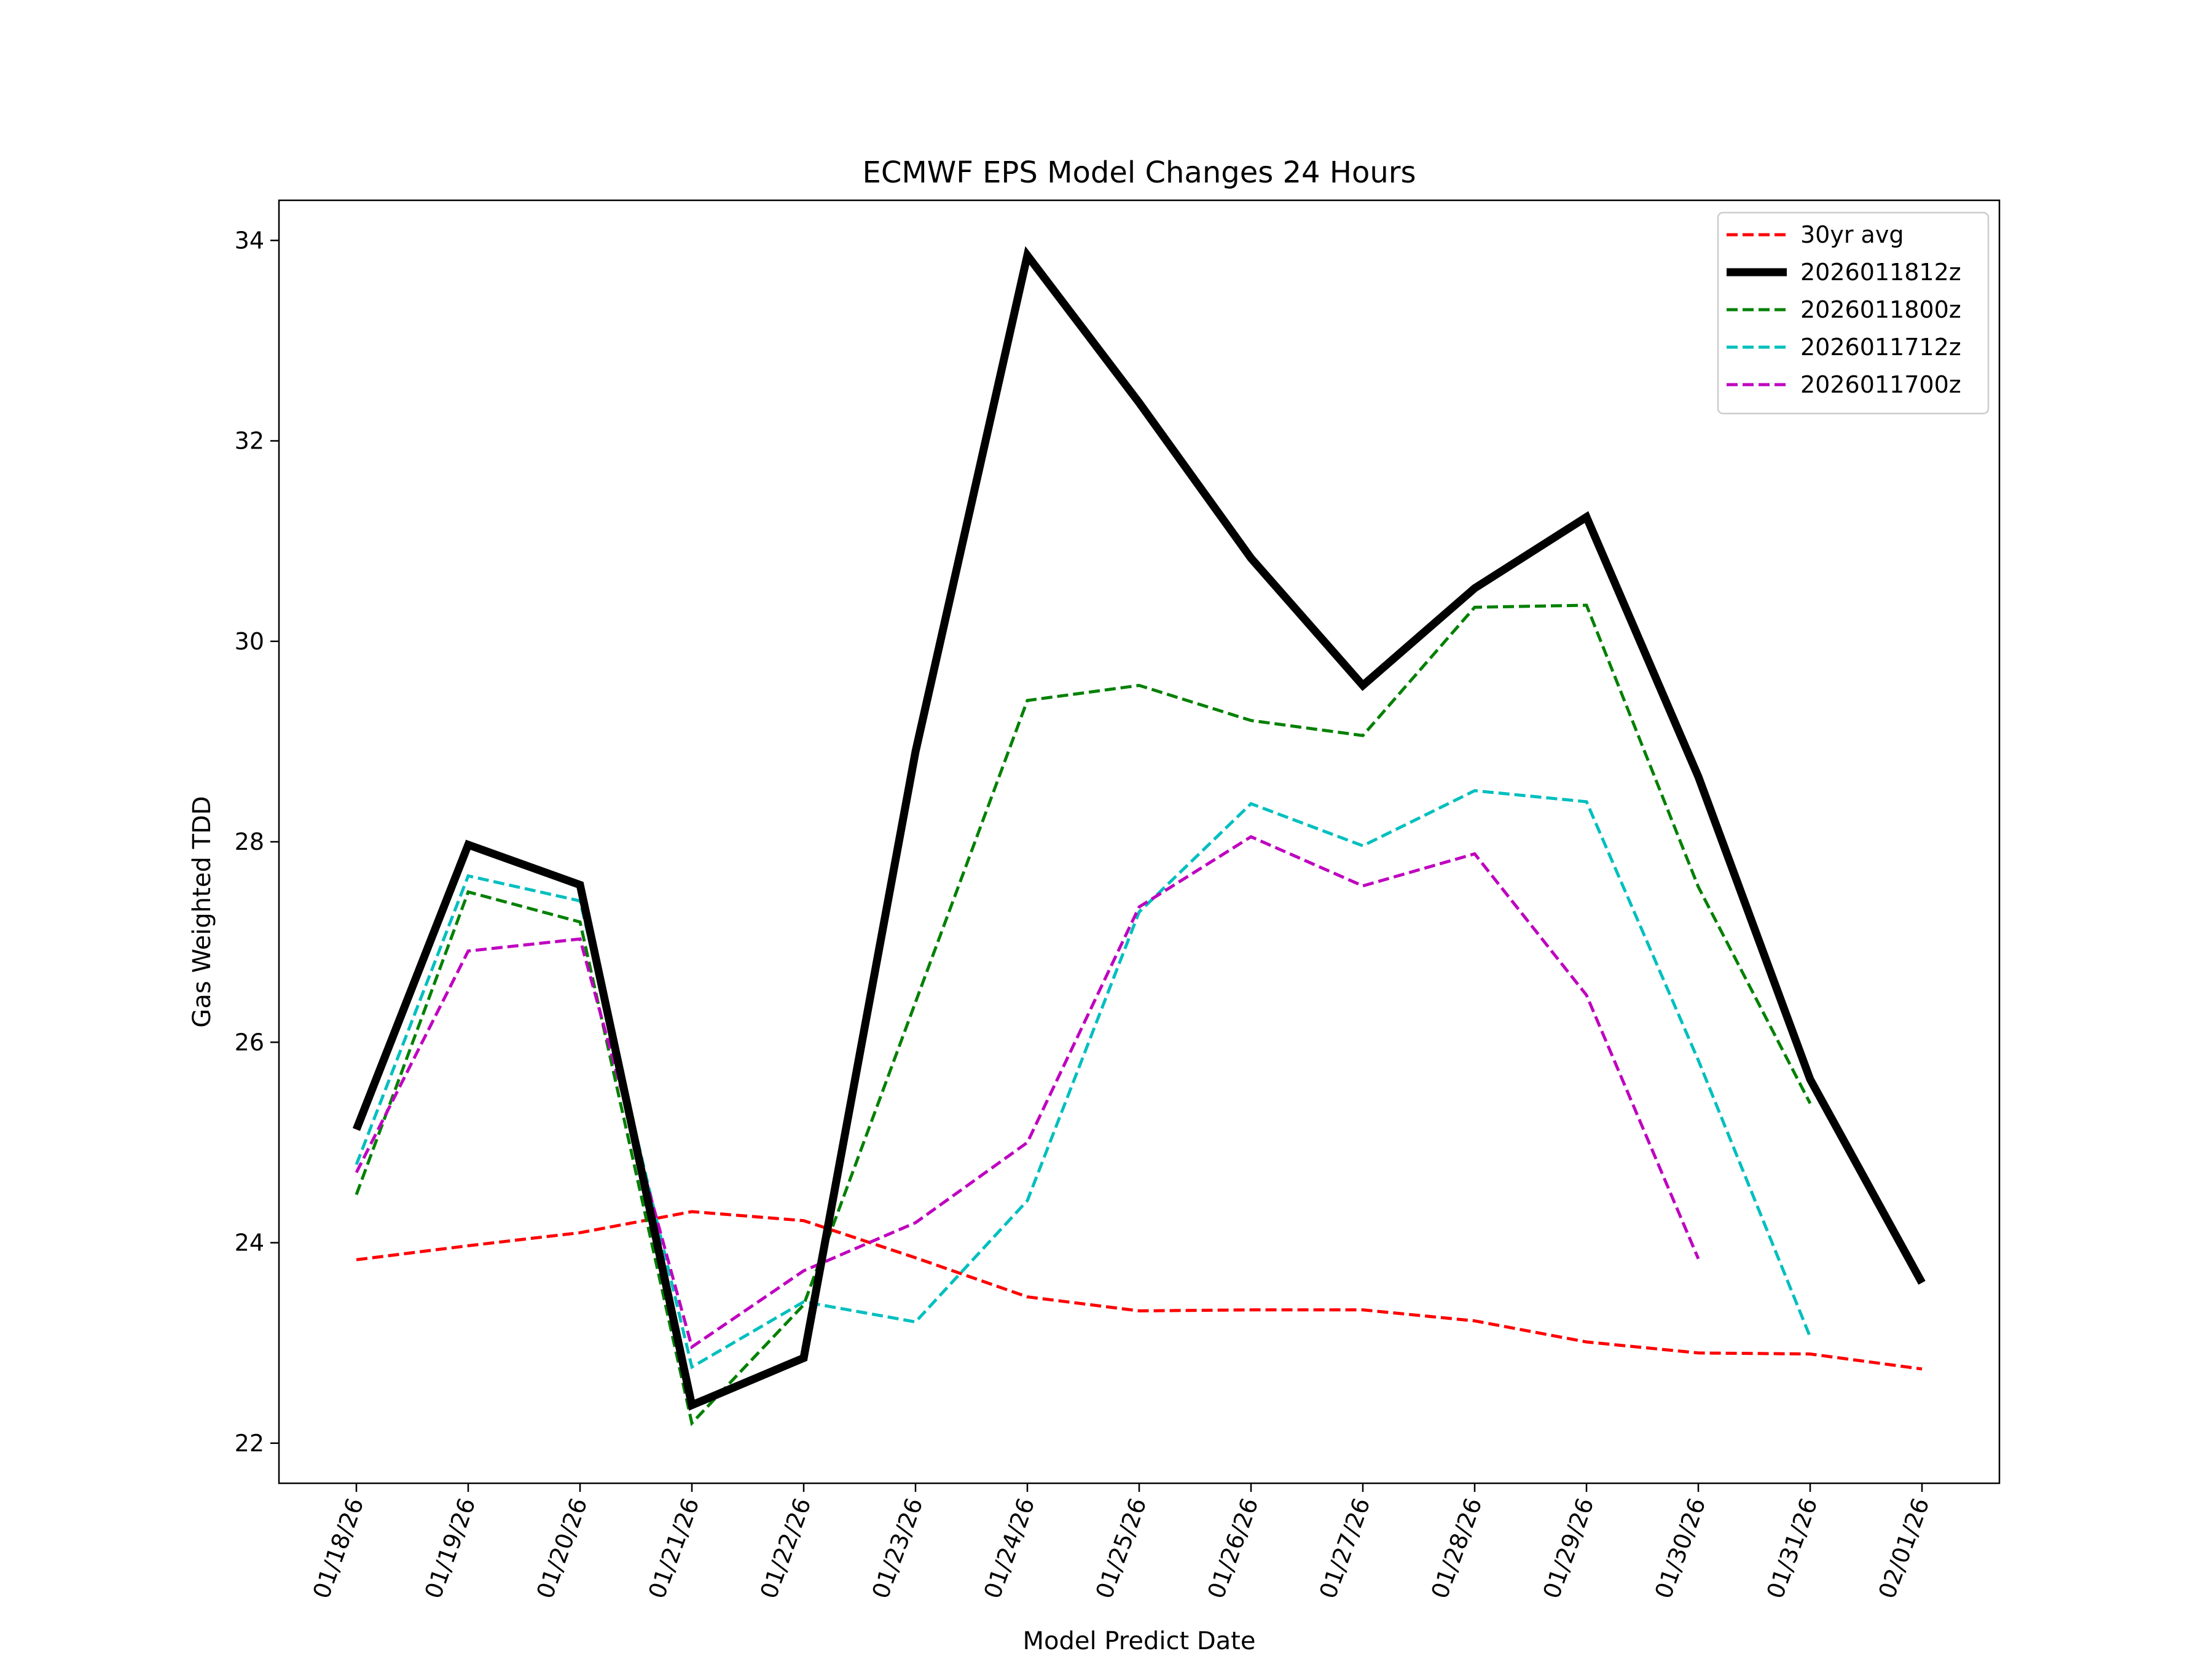  What do you see at coordinates (1139, 172) in the screenshot?
I see `chart-title: ECMWF EPS Model Changes 24 Hours` at bounding box center [1139, 172].